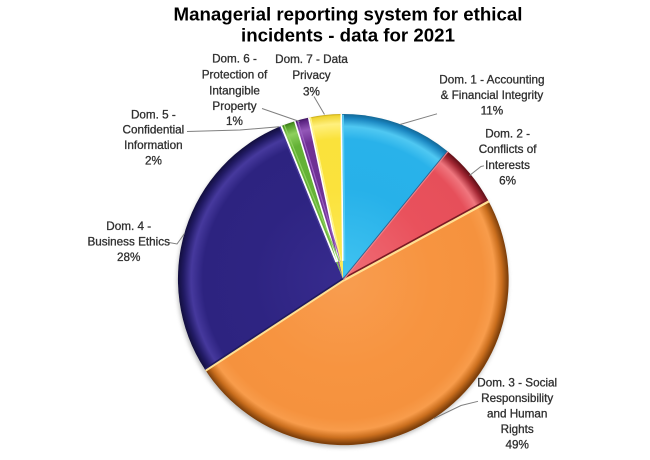 This screenshot has width=650, height=460. What do you see at coordinates (311, 75) in the screenshot?
I see `svg-text: Privacy` at bounding box center [311, 75].